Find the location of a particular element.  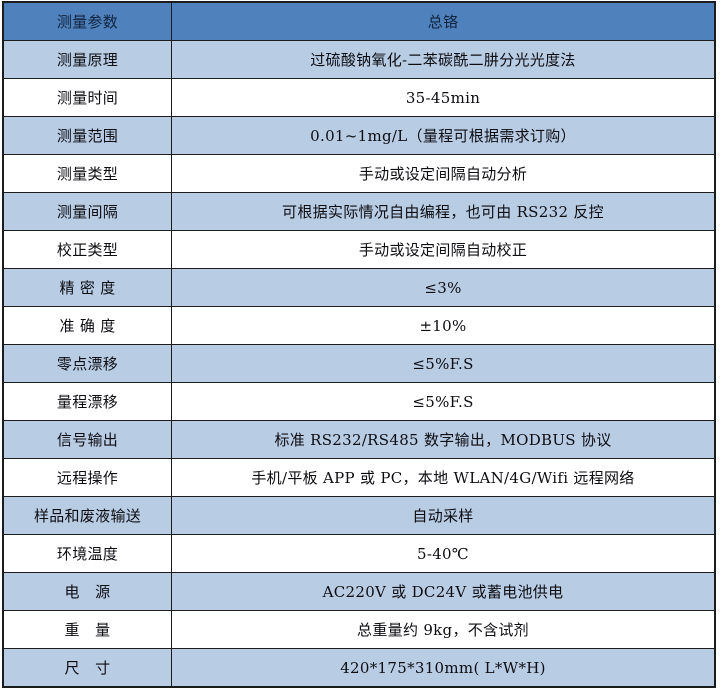

table-row: 电 源 AC220V 或 DC24V 或蓄电池供电 is located at coordinates (359, 592).